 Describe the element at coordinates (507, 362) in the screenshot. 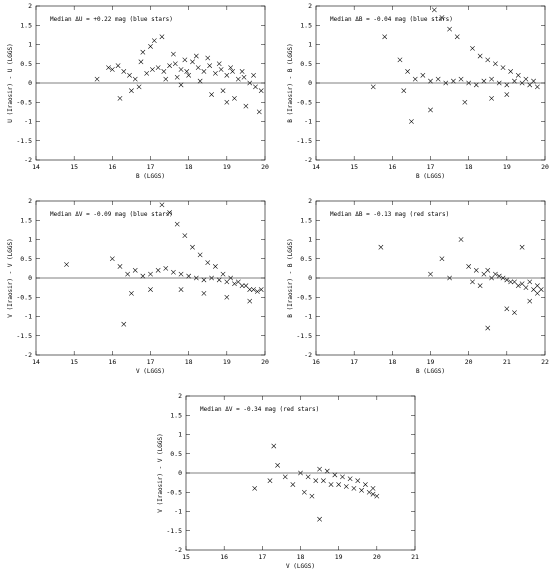

I see `x-tick-label: 21` at that location.